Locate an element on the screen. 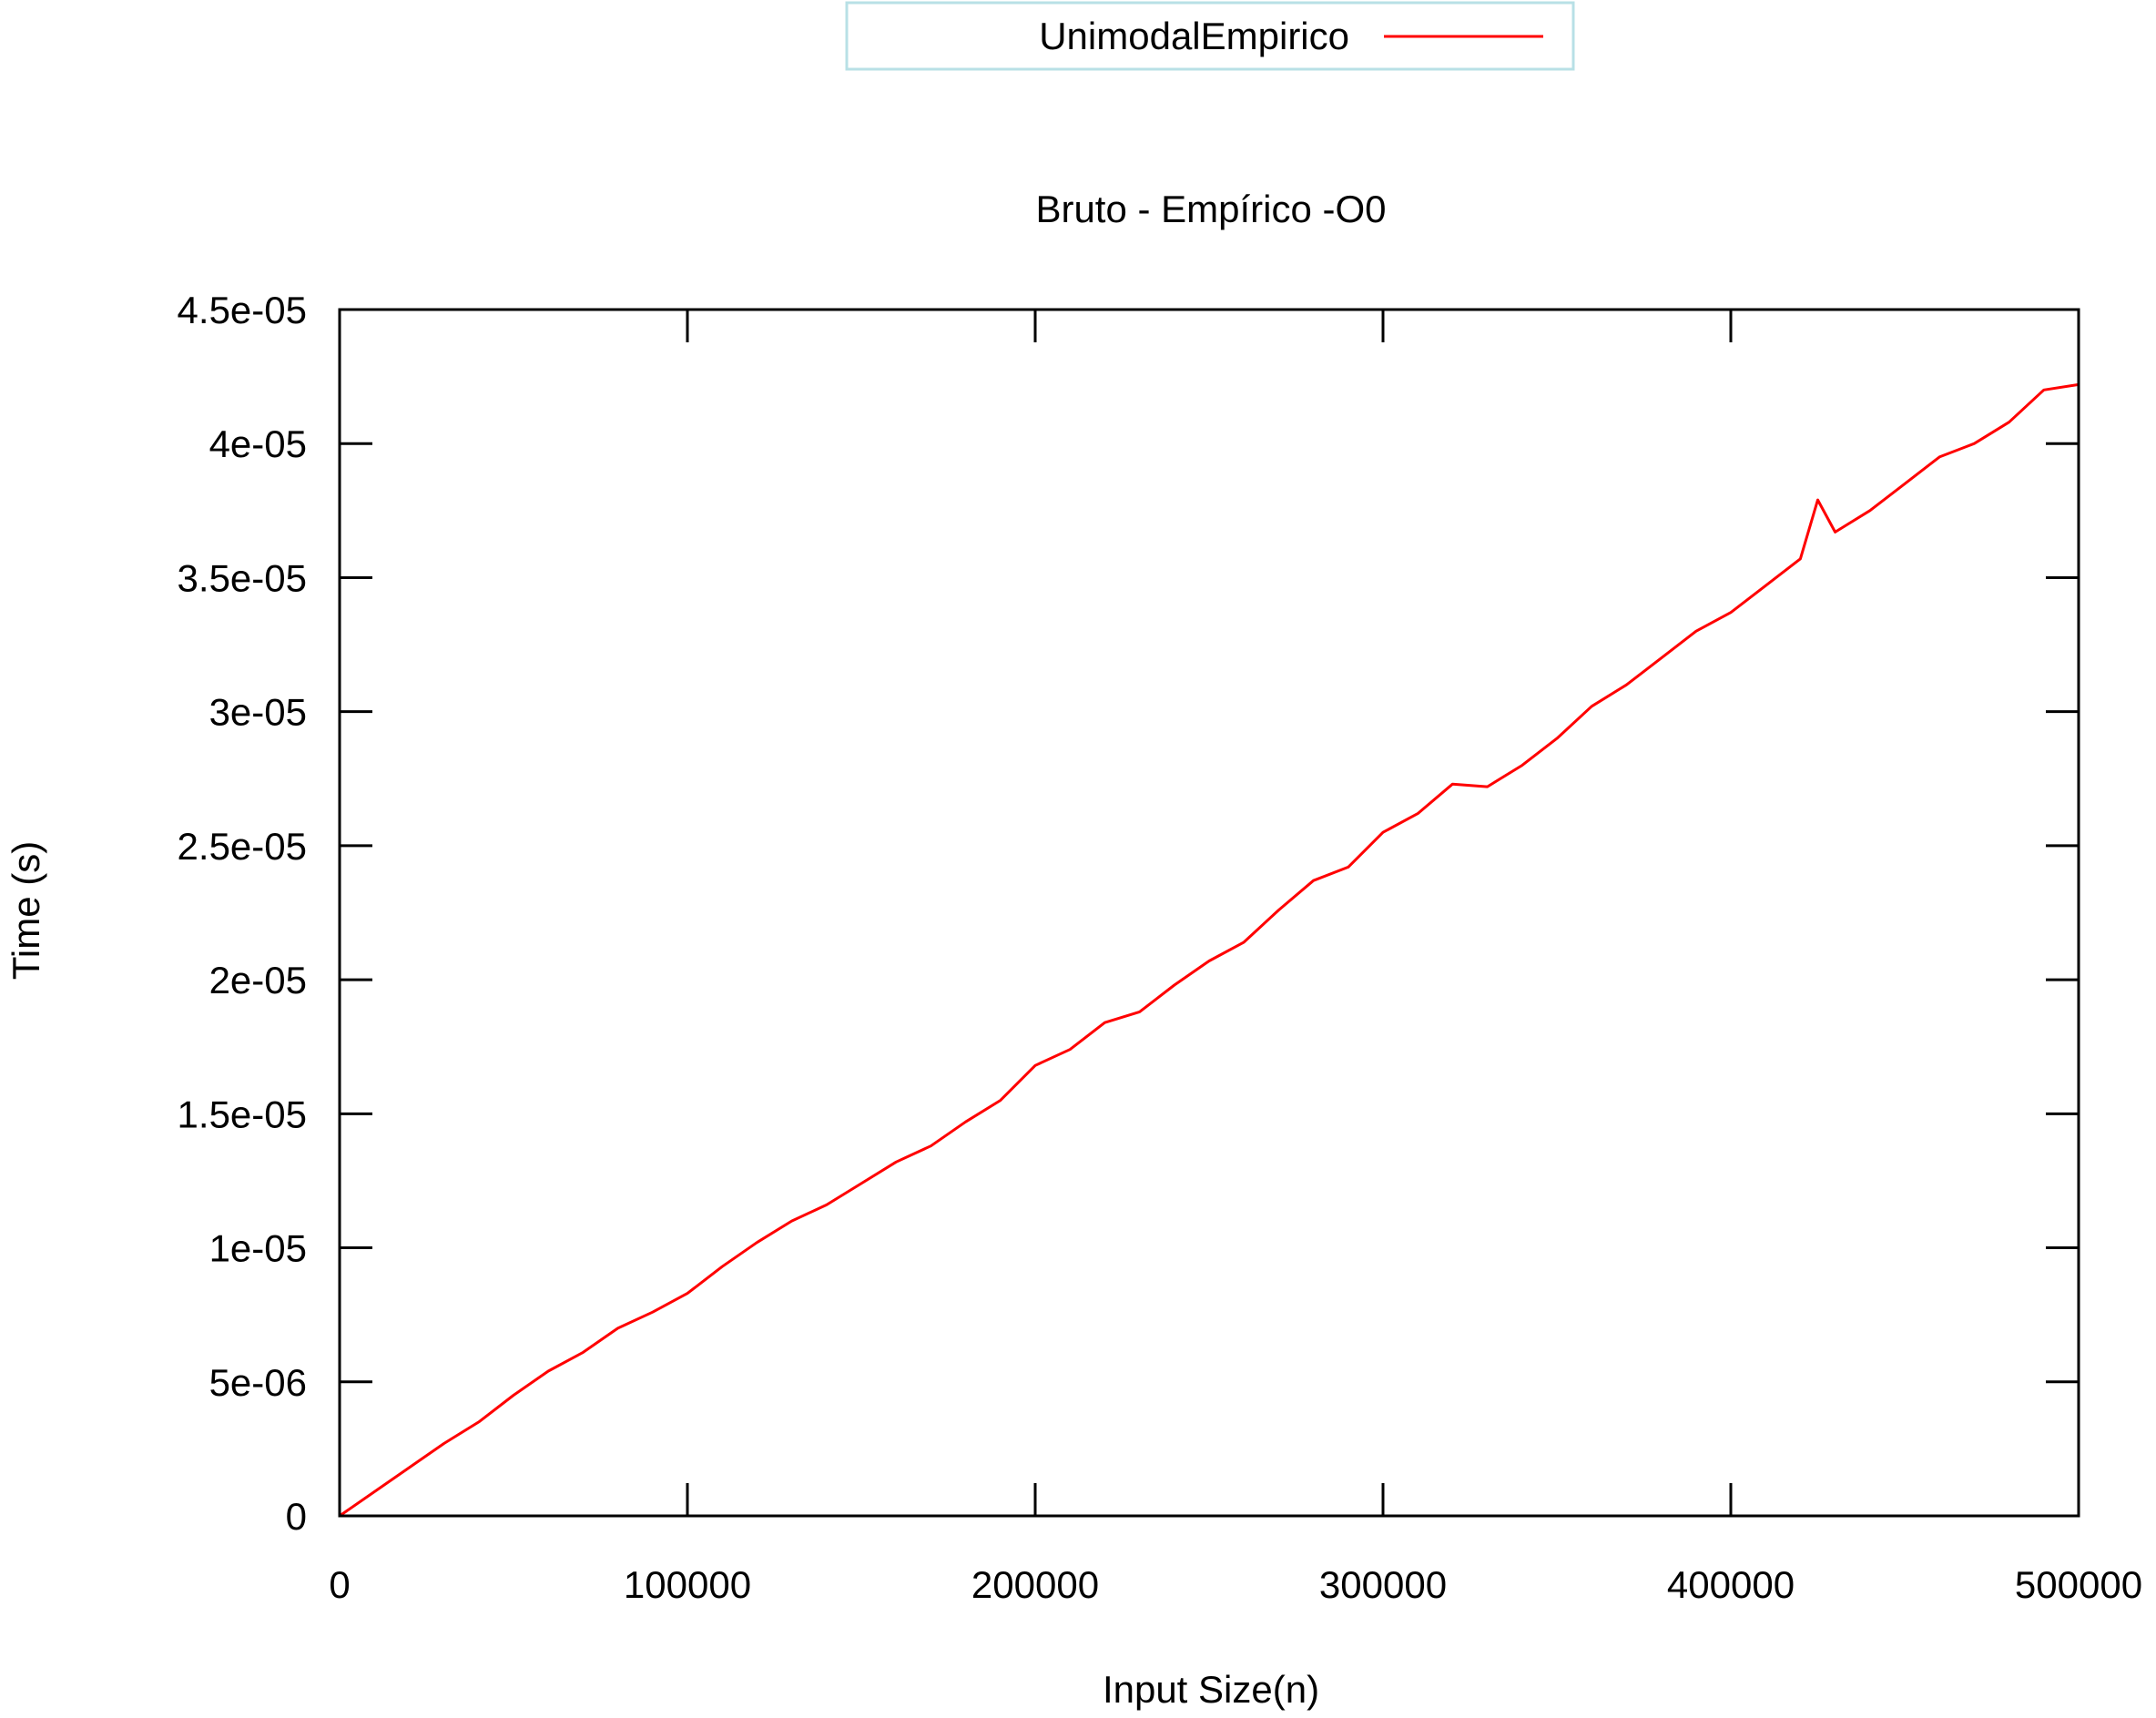 Image resolution: width=2156 pixels, height=1718 pixels. x-axis-label: Input Size(n) is located at coordinates (1211, 1689).